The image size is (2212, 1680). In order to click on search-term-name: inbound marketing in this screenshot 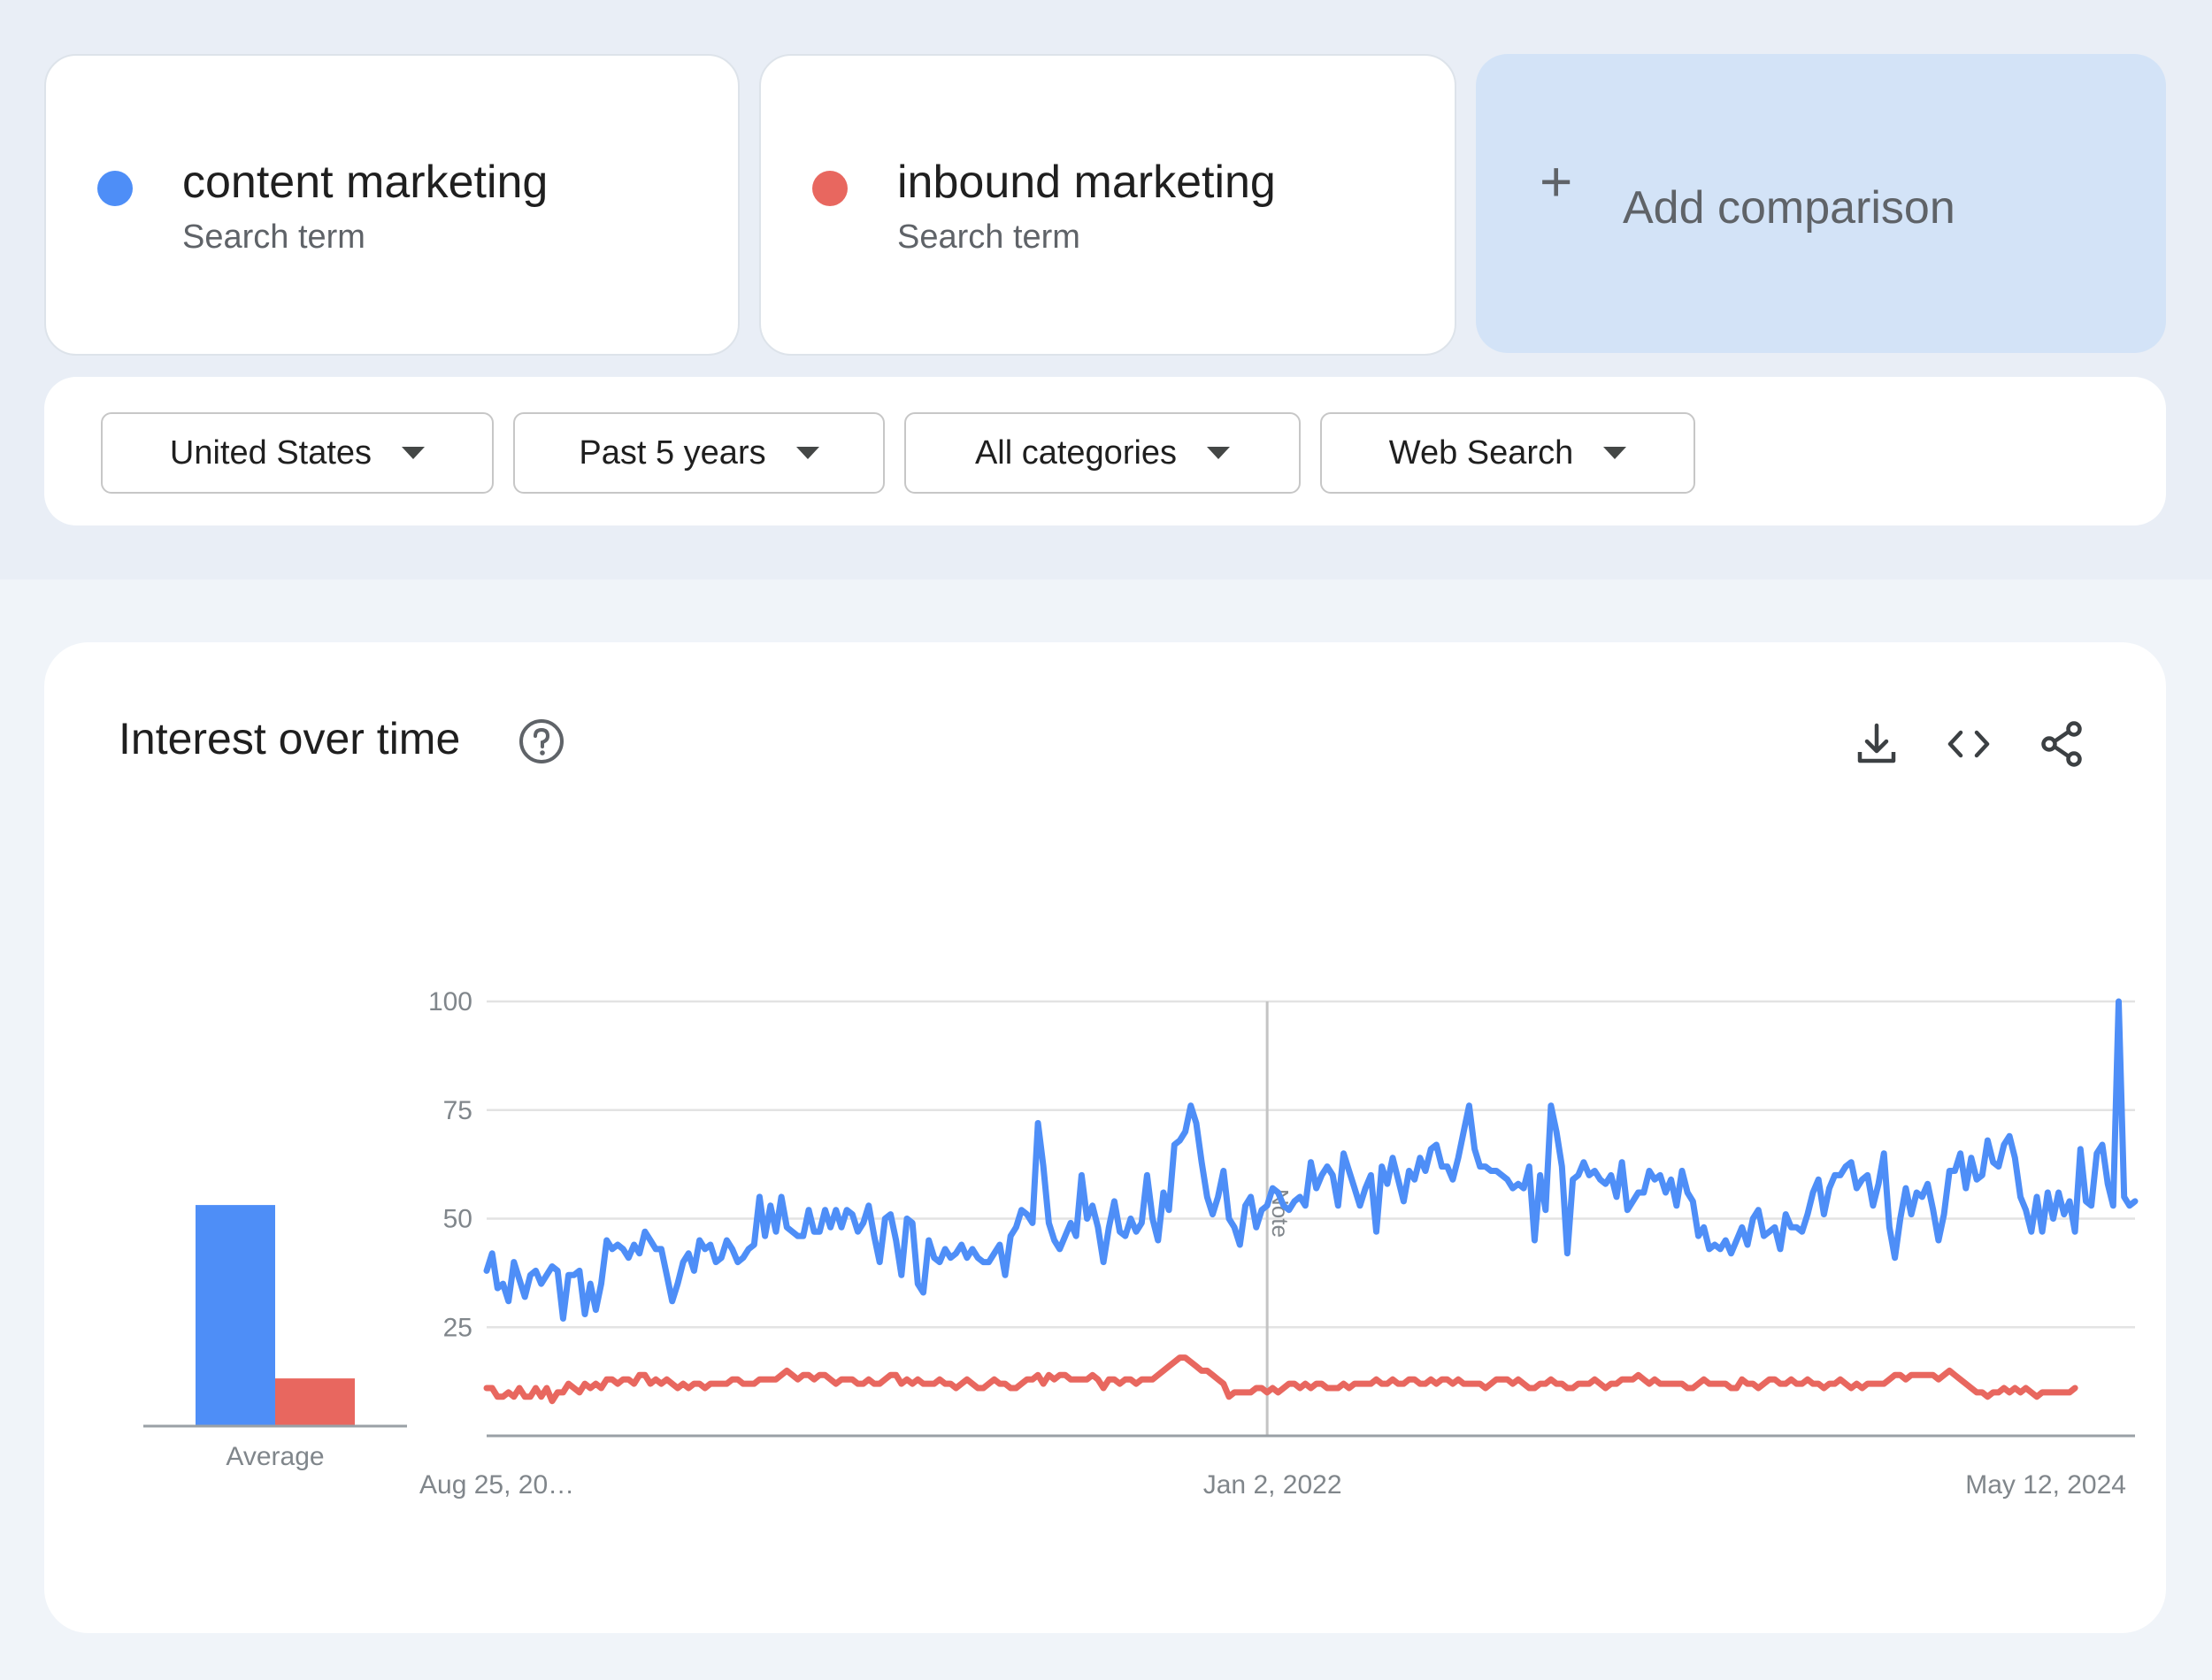, I will do `click(1086, 182)`.